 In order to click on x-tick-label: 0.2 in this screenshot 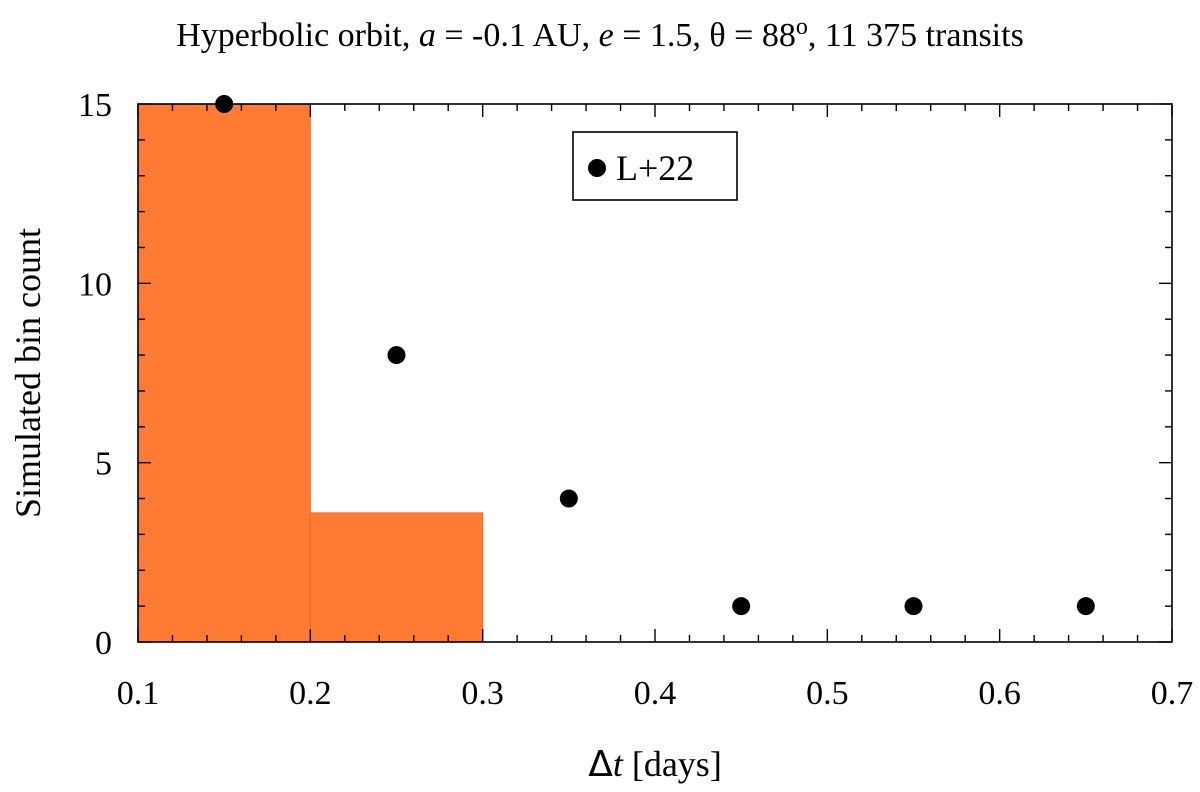, I will do `click(310, 693)`.